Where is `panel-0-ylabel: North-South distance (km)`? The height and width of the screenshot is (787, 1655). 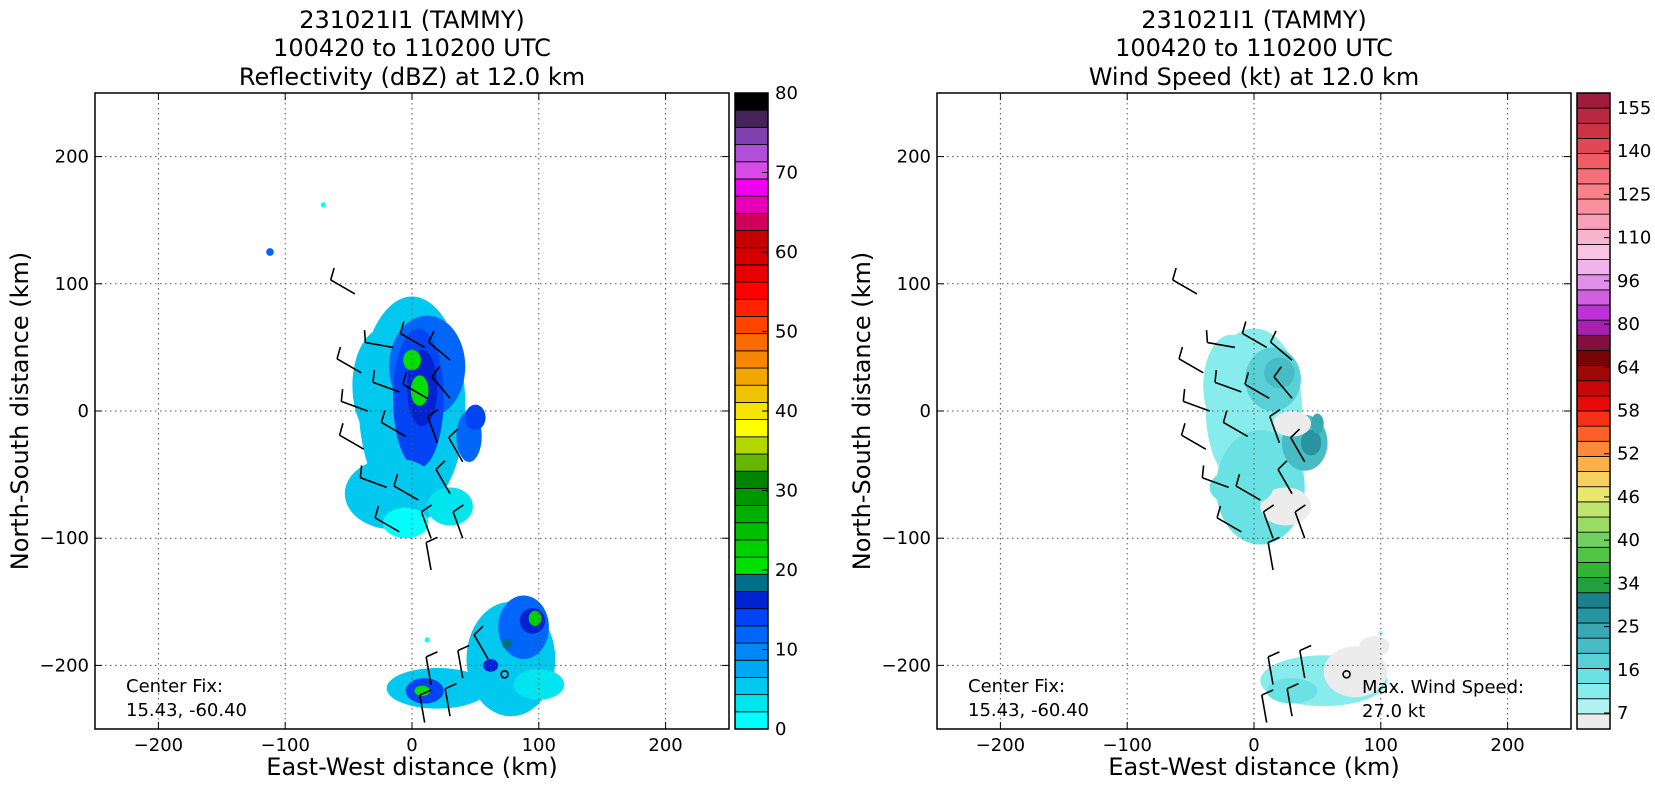 panel-0-ylabel: North-South distance (km) is located at coordinates (20, 411).